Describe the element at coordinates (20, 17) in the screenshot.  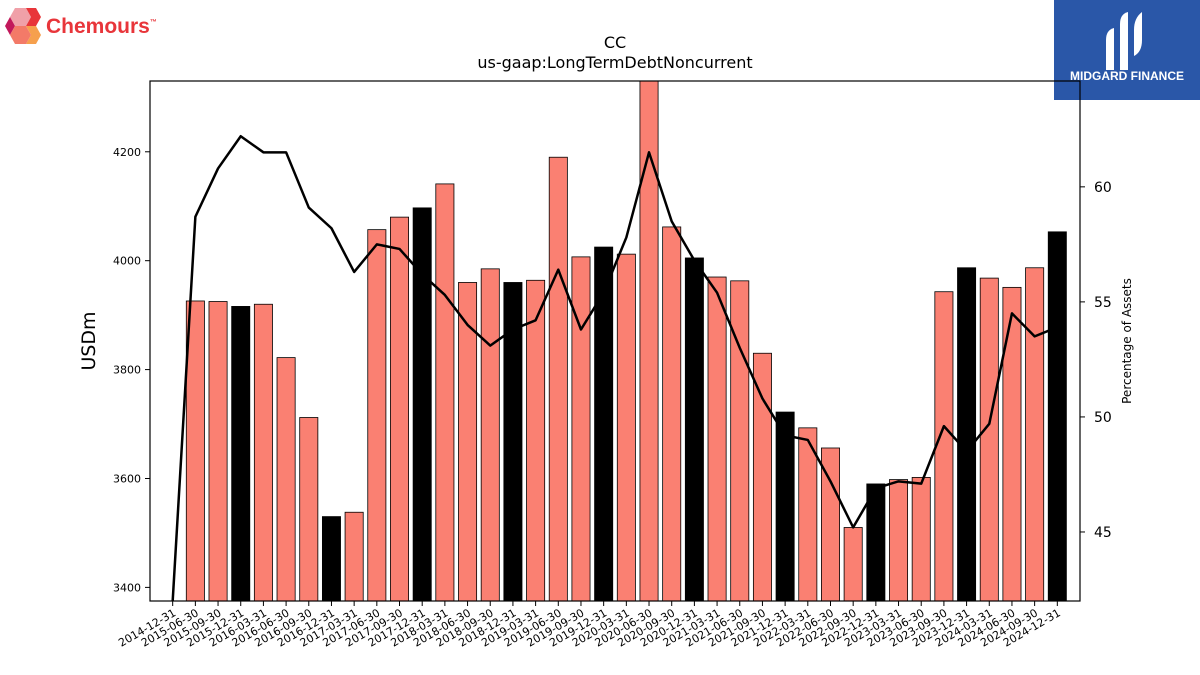
I see `chemours-logo-hex-pink` at that location.